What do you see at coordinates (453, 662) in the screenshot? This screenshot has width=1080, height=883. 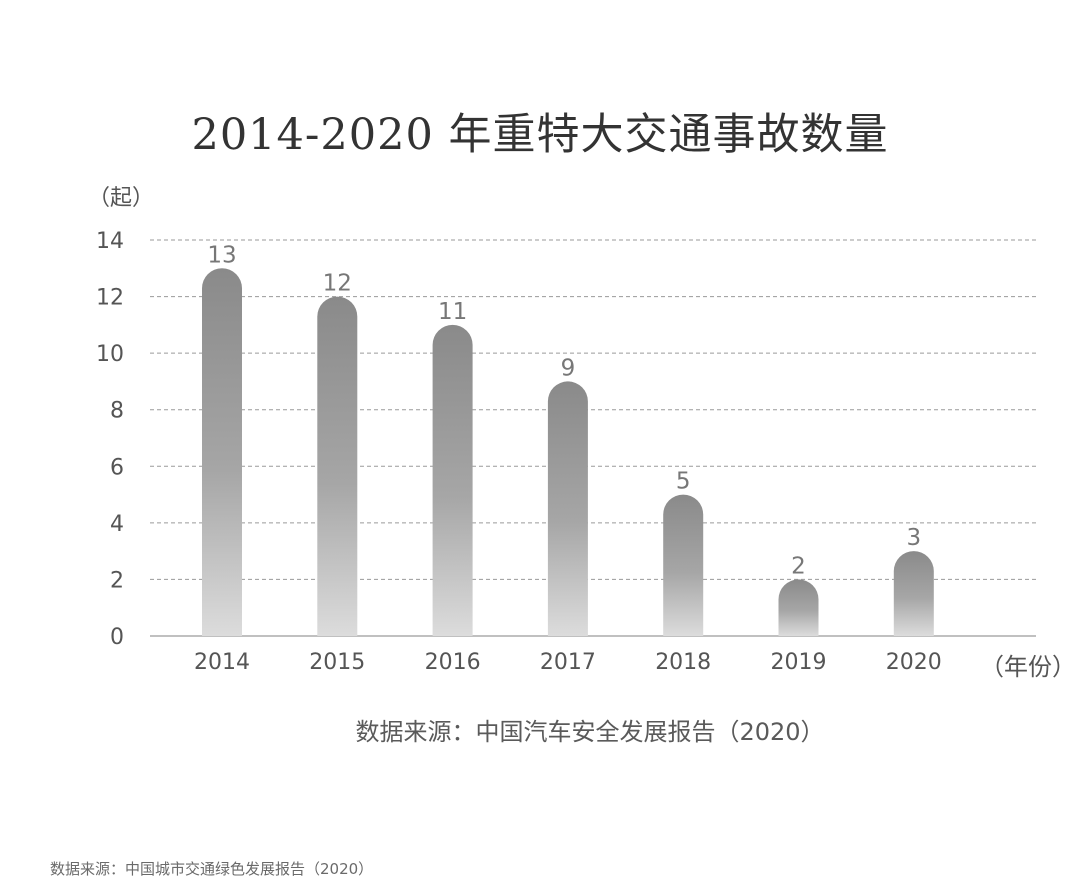 I see `x-tick-label: 2016` at bounding box center [453, 662].